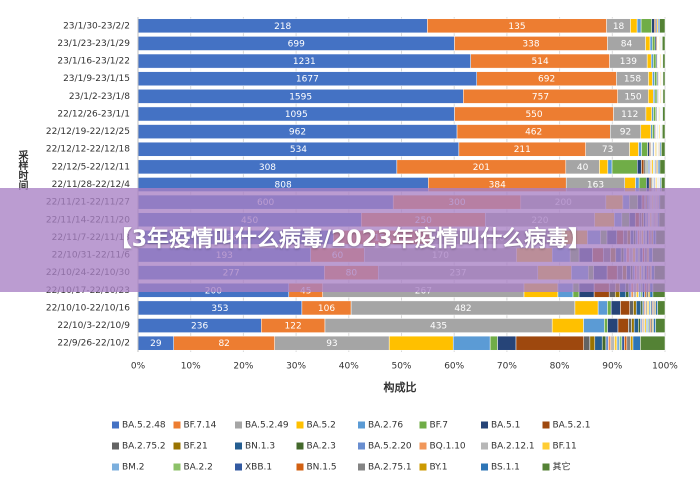  I want to click on legend-label: BA.5.2.1, so click(572, 426).